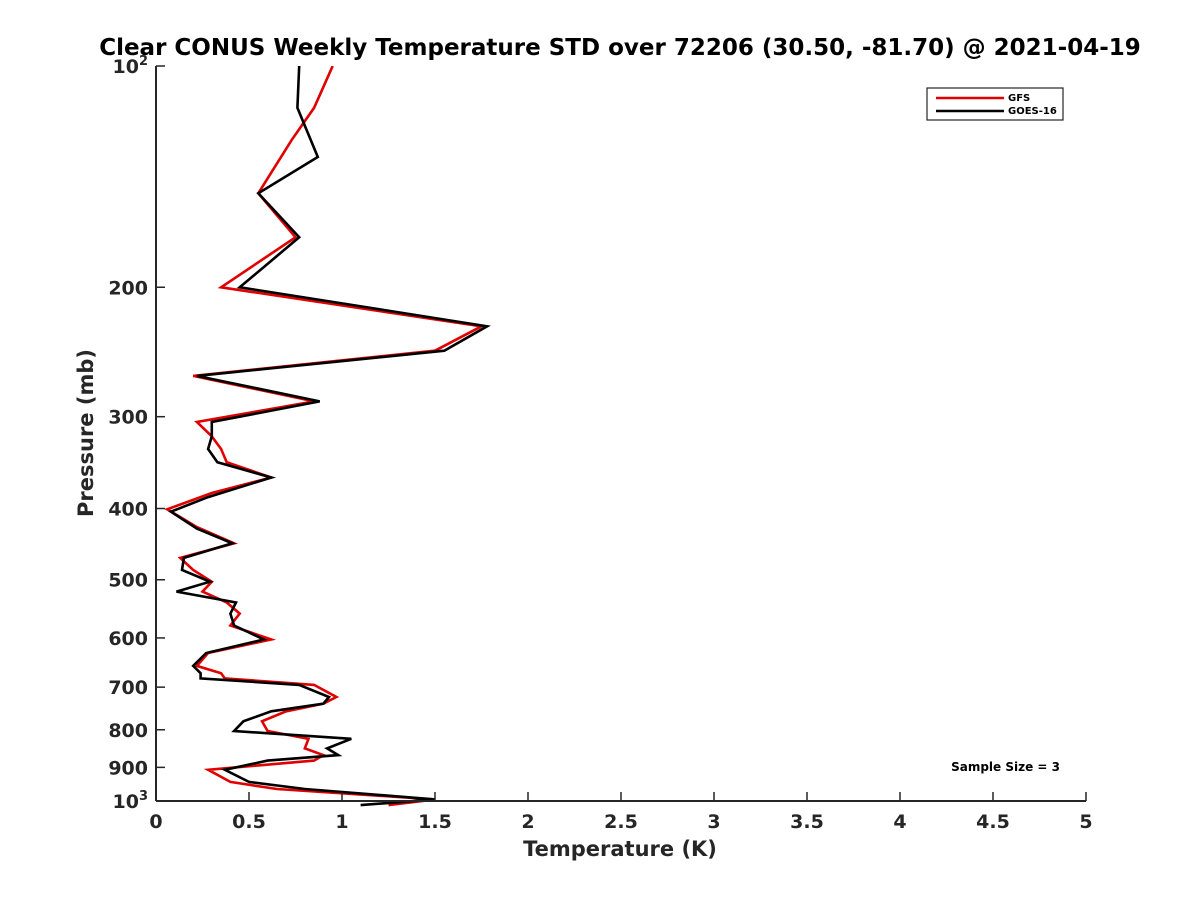 The image size is (1200, 900). I want to click on y-tick-label: 300, so click(128, 418).